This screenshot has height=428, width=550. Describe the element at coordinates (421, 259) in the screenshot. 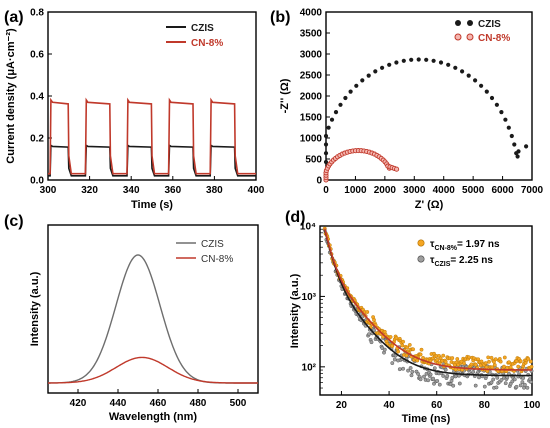

I see `legend-marker-czis-d` at that location.